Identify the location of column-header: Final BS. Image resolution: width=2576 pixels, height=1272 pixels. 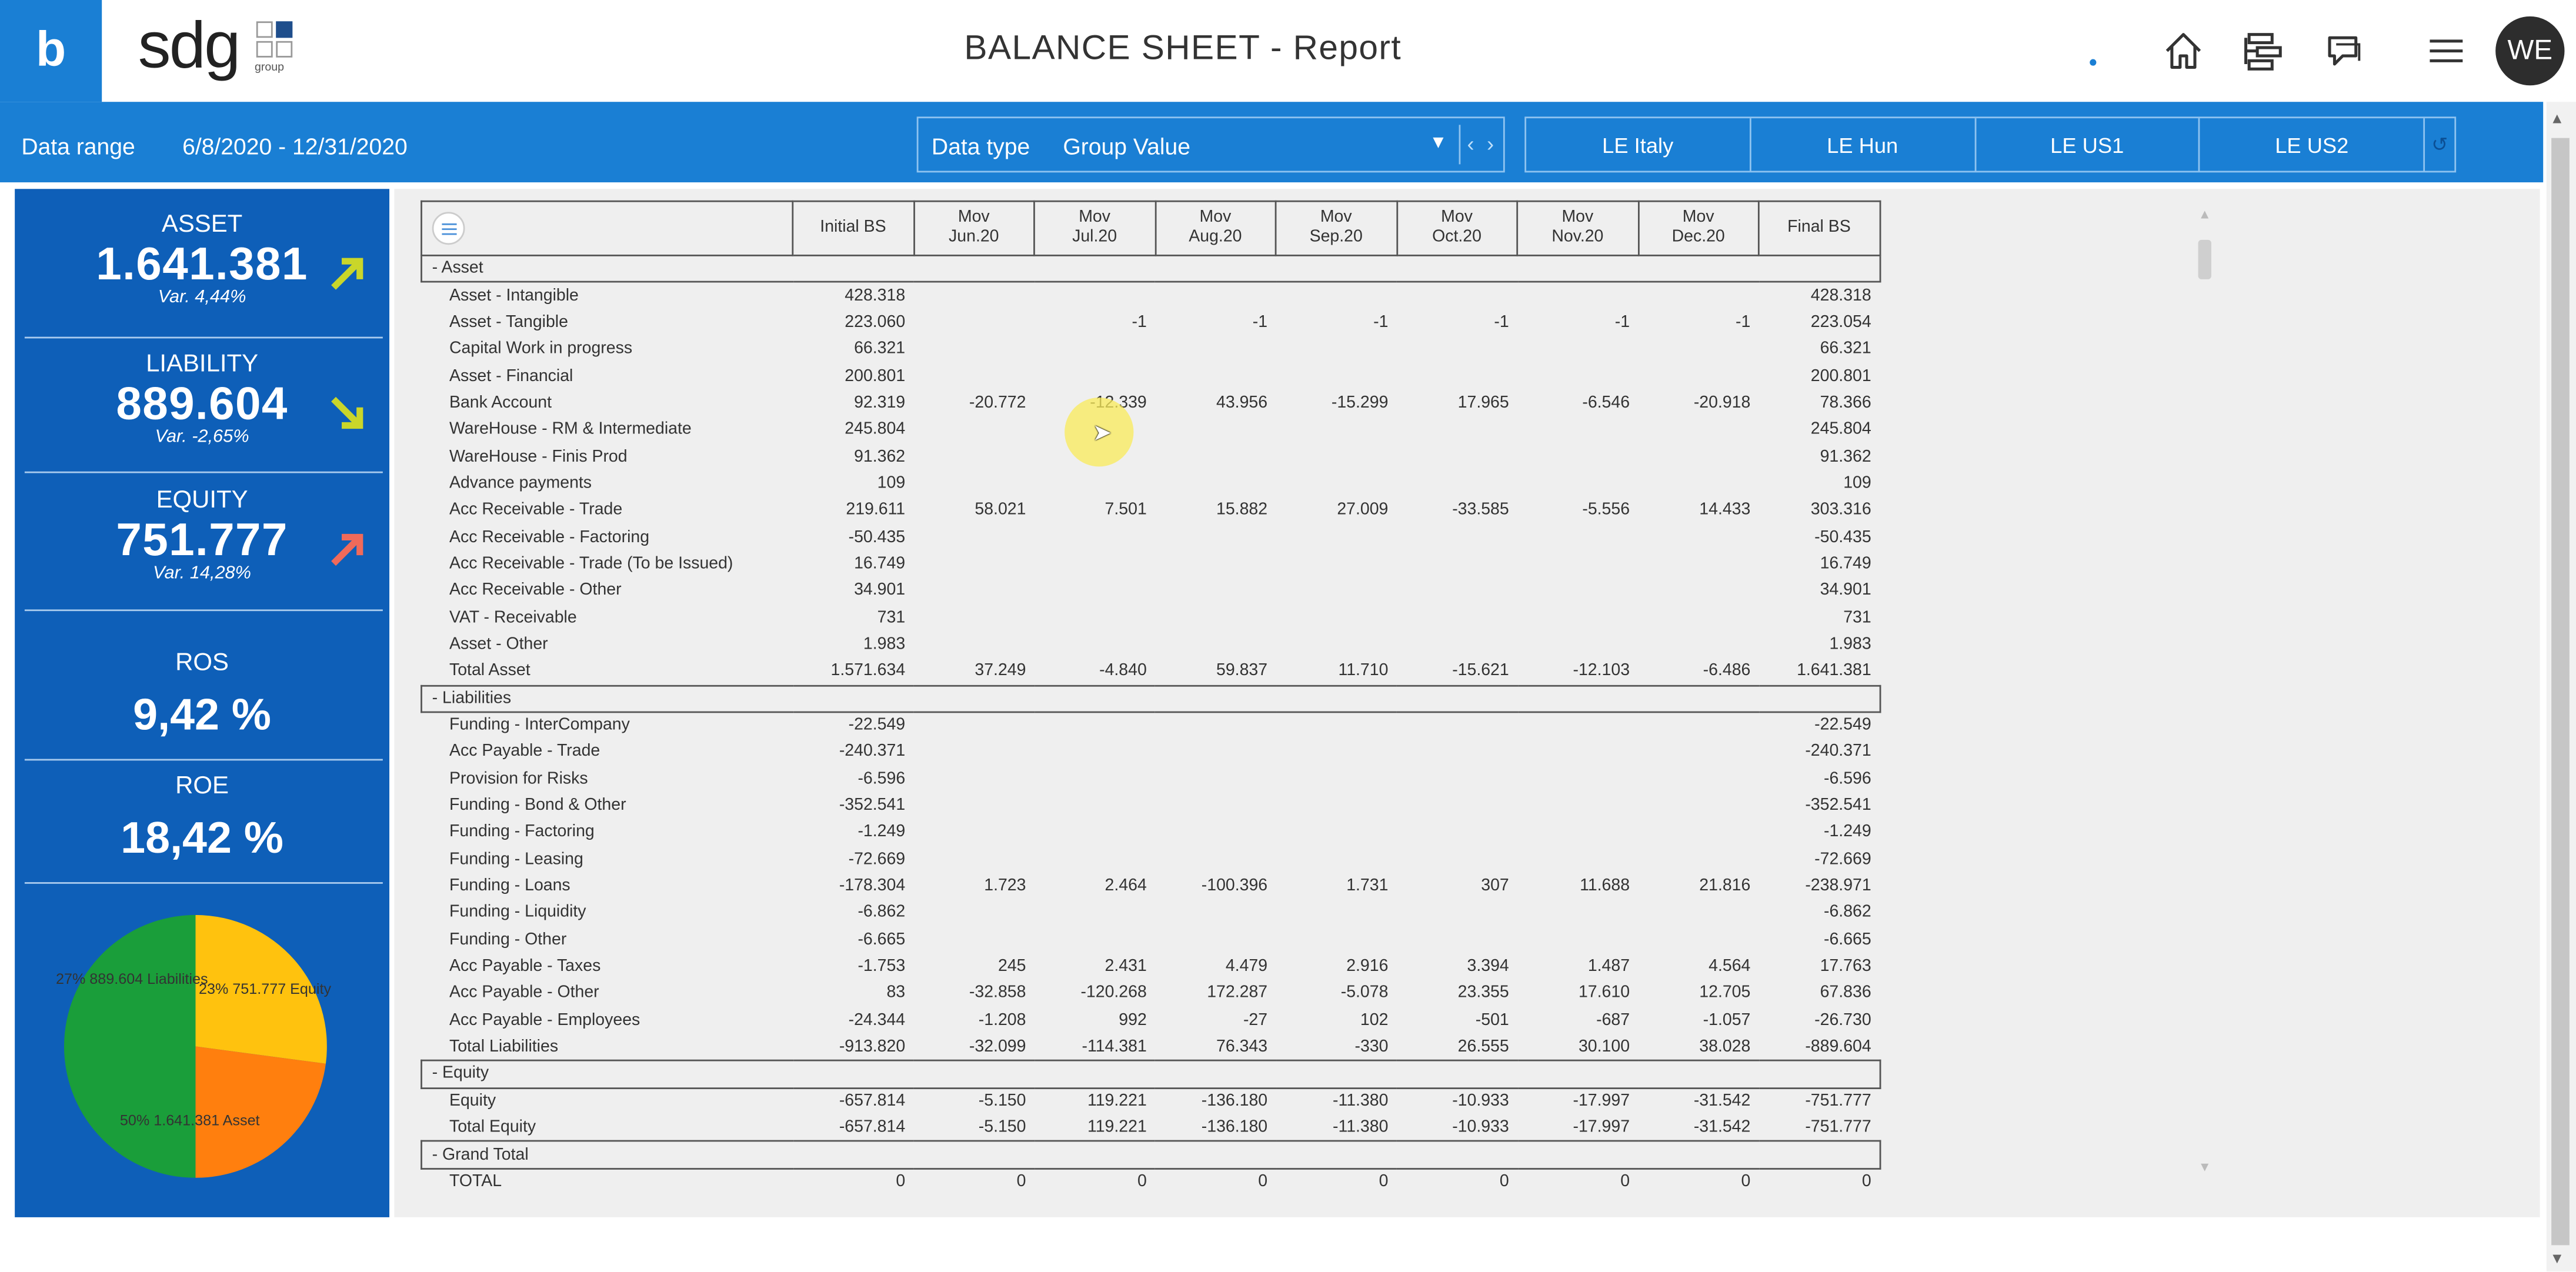
(1819, 228).